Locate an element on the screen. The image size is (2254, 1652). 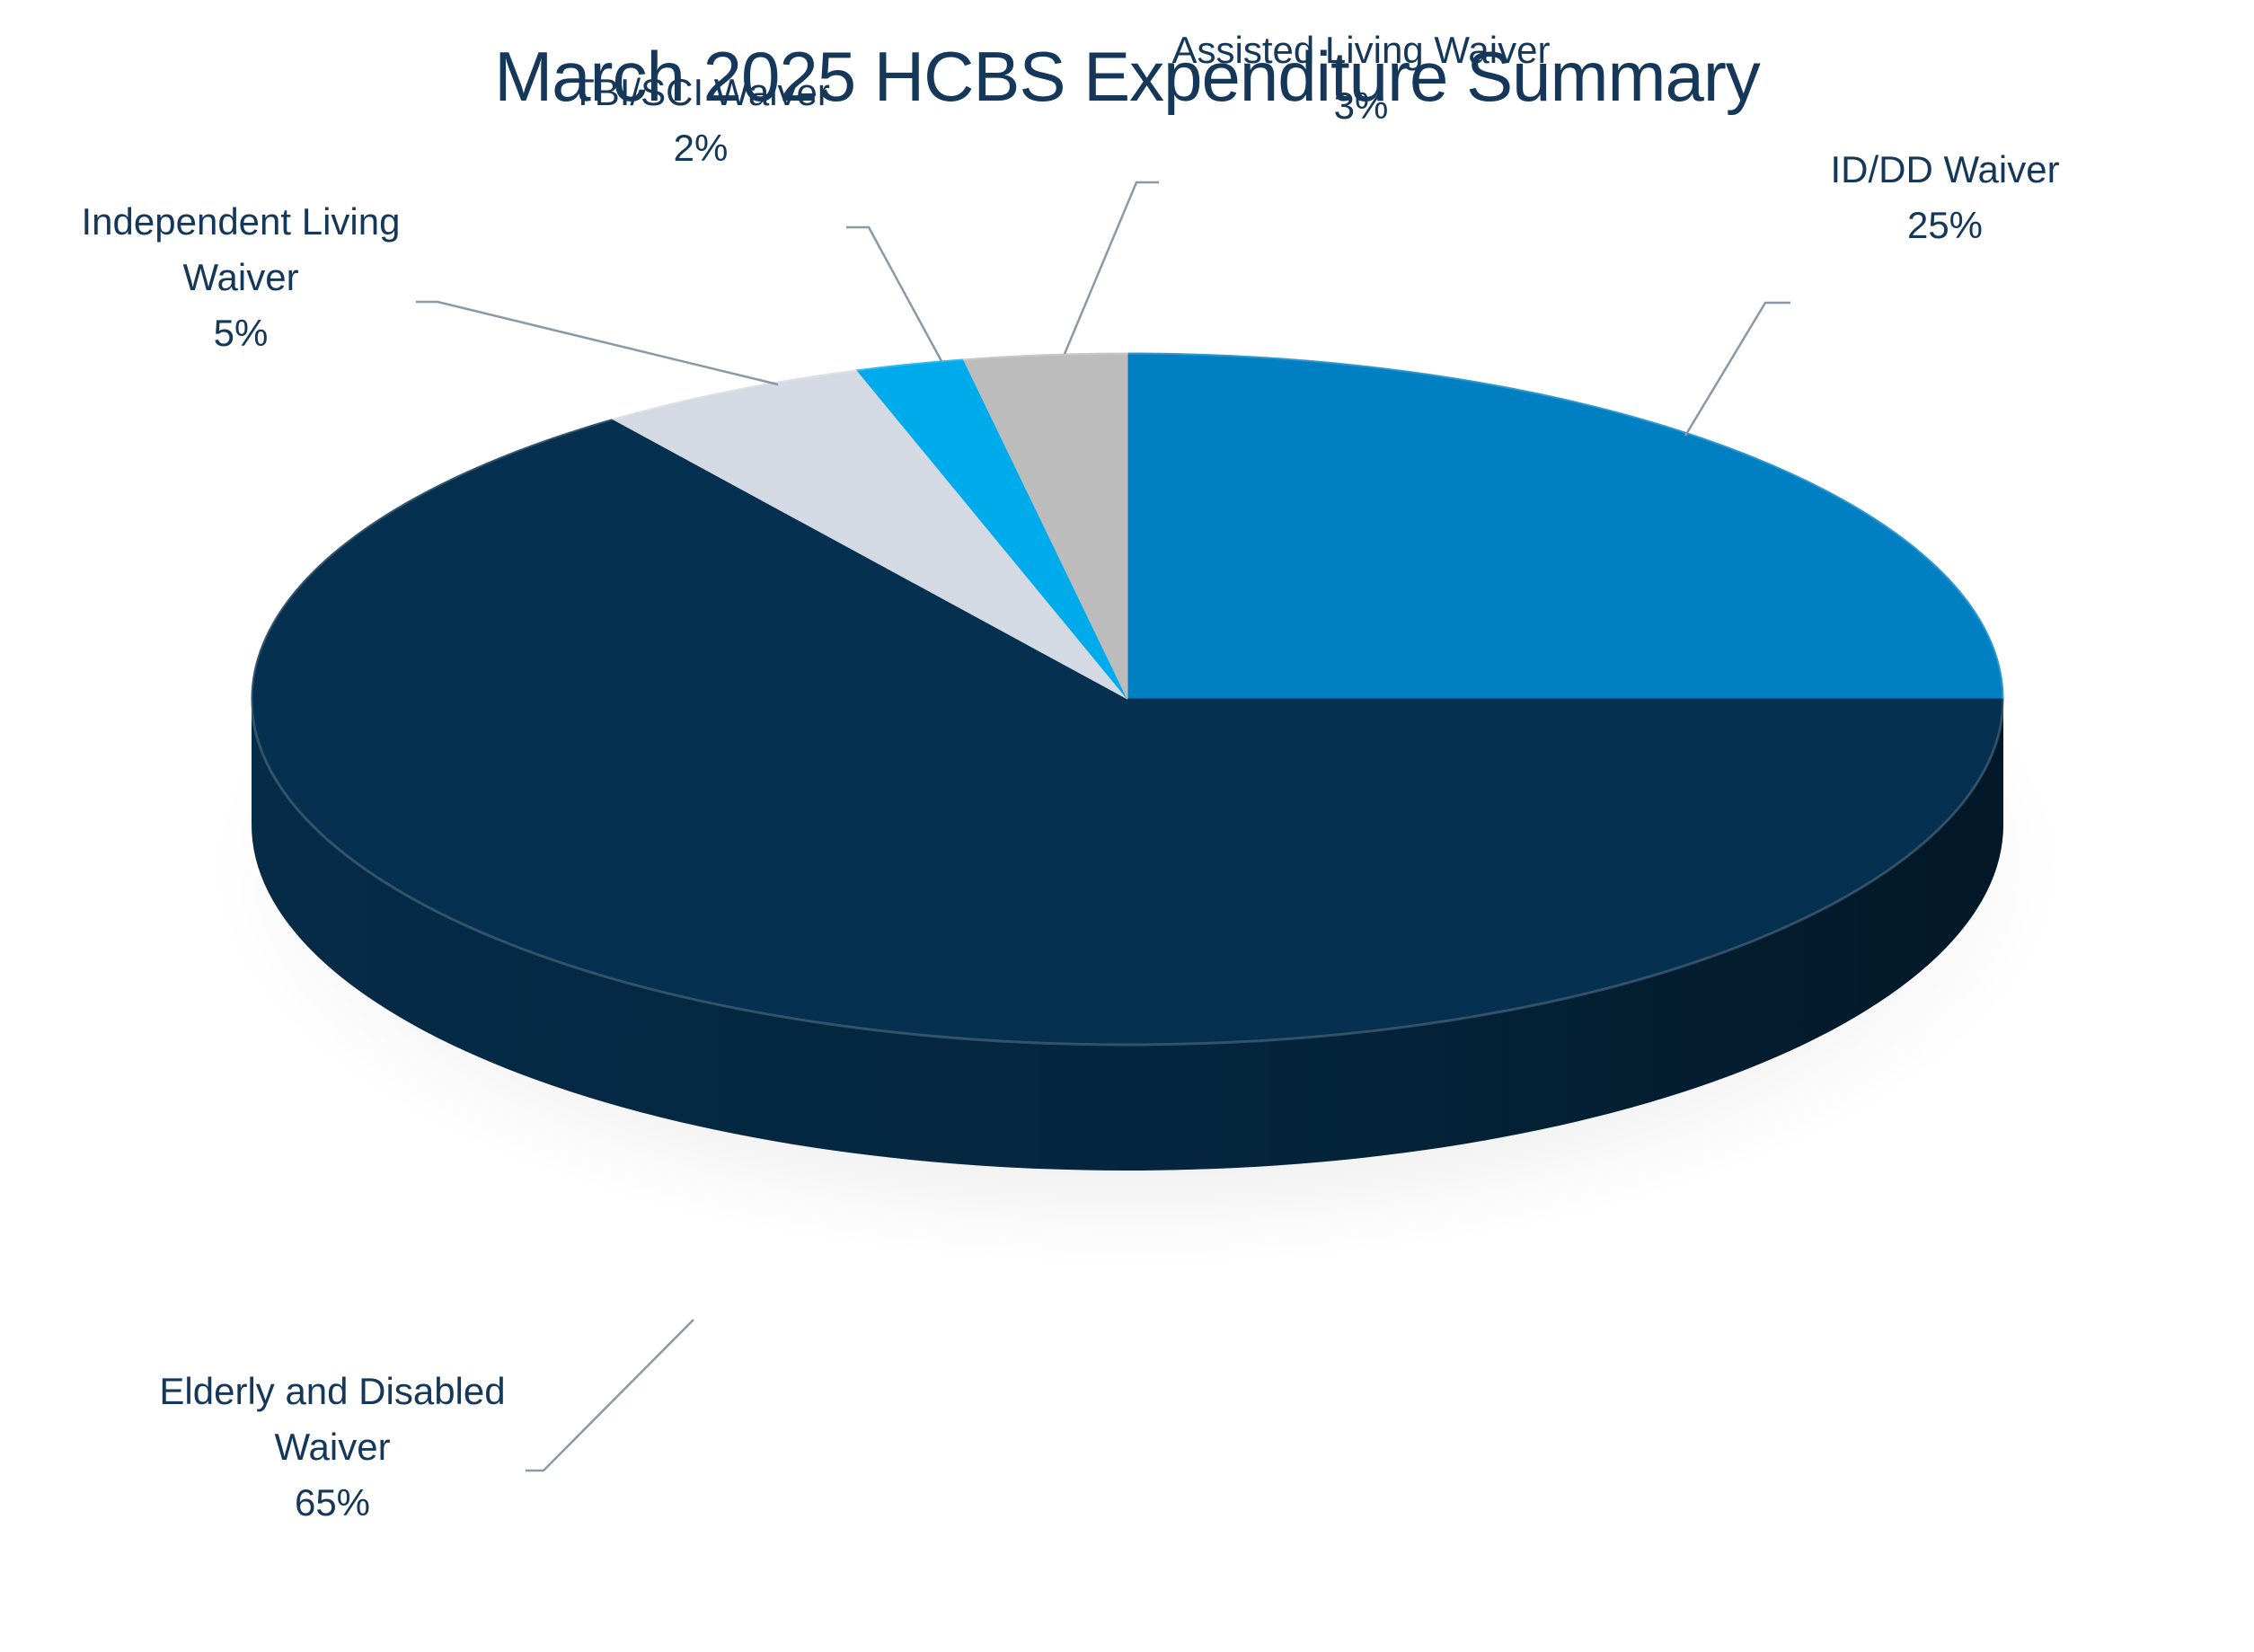
pie-slice-independent-living-waiver is located at coordinates (869, 534).